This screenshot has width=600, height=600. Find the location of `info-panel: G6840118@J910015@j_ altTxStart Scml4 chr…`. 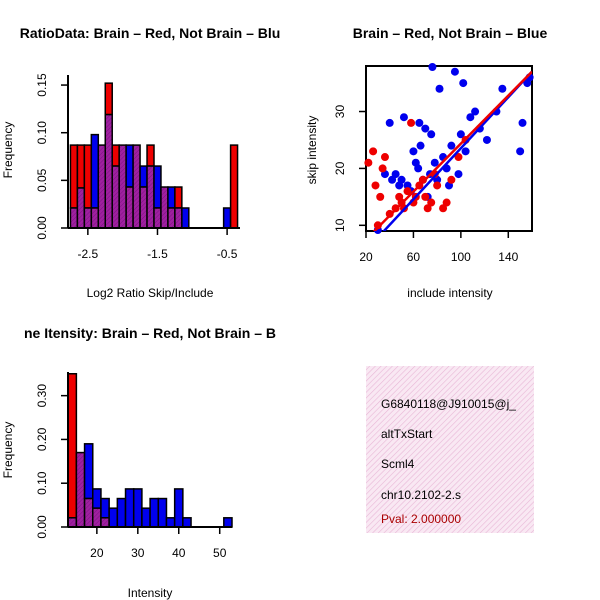

info-panel: G6840118@J910015@j_ altTxStart Scml4 chr… is located at coordinates (450, 449).